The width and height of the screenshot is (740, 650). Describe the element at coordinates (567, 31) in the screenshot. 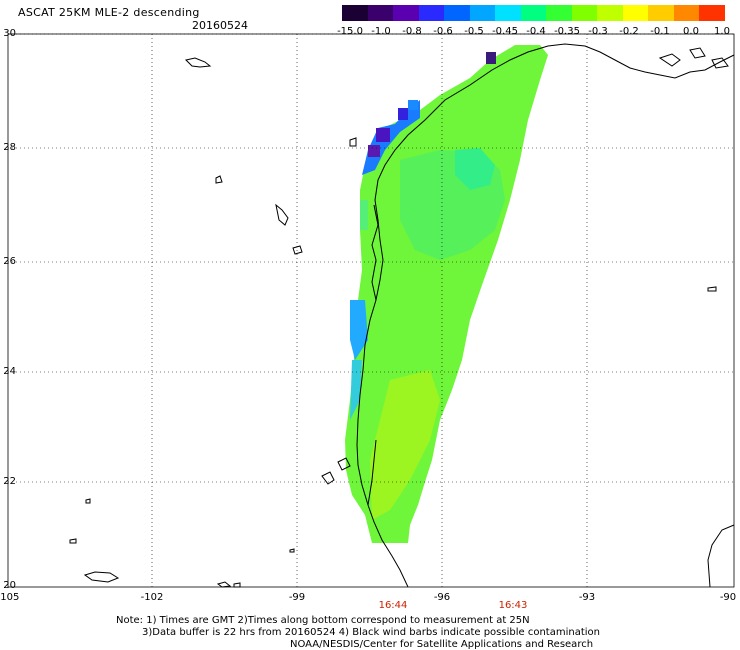

I see `color-scale-label: -0.35` at that location.